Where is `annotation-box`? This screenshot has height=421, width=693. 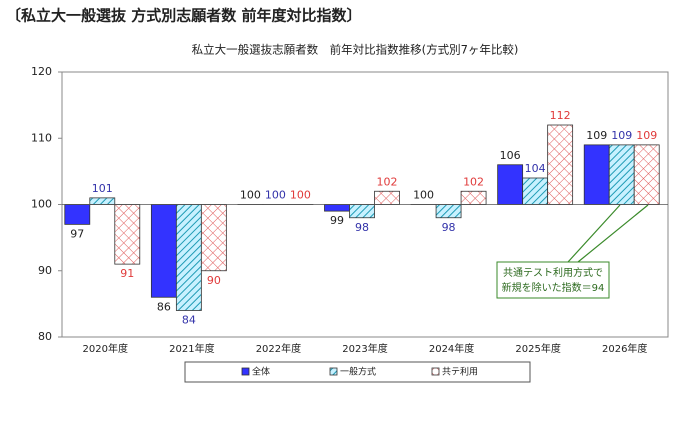
annotation-box is located at coordinates (553, 280).